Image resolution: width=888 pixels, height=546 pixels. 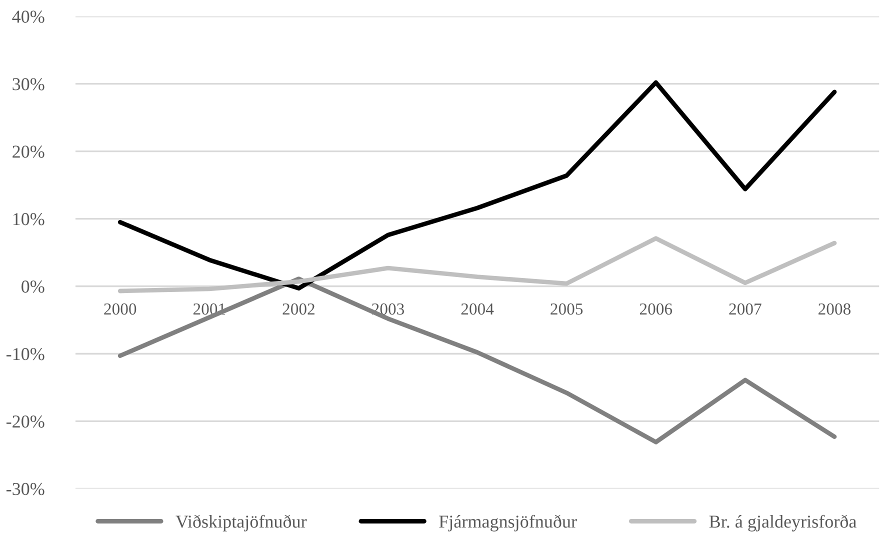 I want to click on y-tick-label: -30%, so click(x=25, y=489).